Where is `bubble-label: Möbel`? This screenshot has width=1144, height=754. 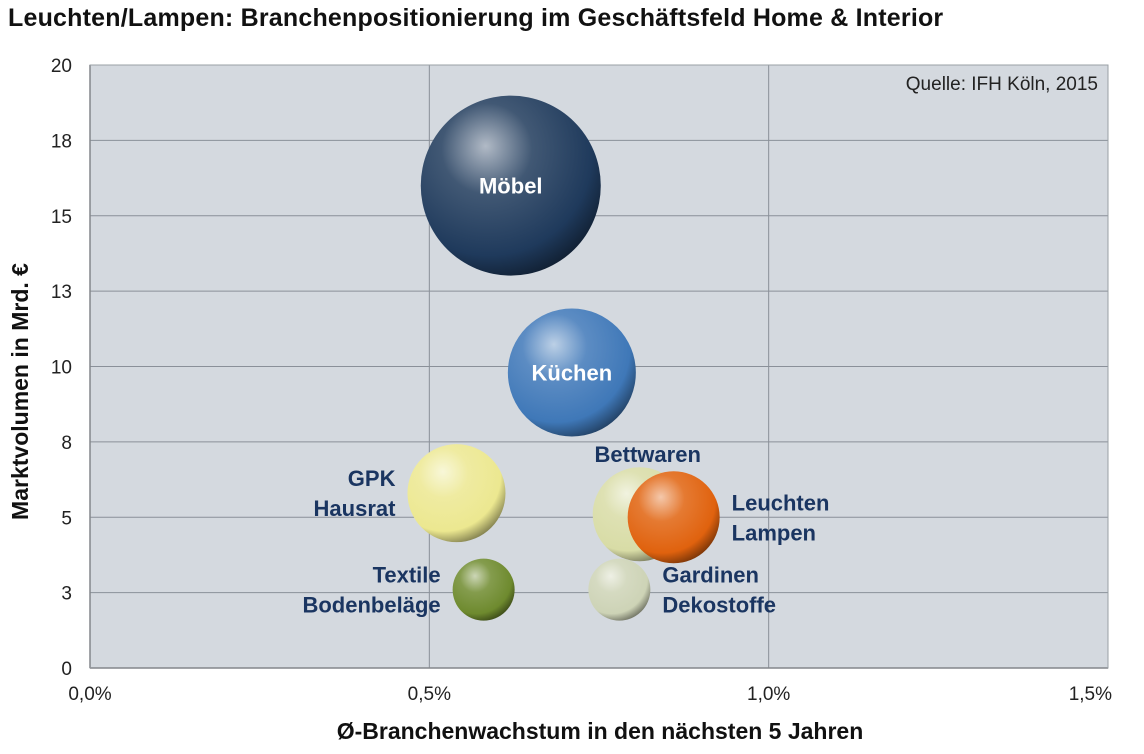 bubble-label: Möbel is located at coordinates (511, 186).